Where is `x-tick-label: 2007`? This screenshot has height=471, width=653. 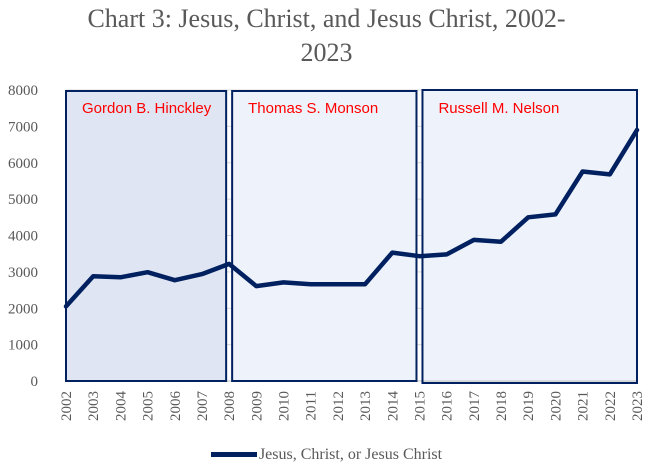 x-tick-label: 2007 is located at coordinates (203, 406).